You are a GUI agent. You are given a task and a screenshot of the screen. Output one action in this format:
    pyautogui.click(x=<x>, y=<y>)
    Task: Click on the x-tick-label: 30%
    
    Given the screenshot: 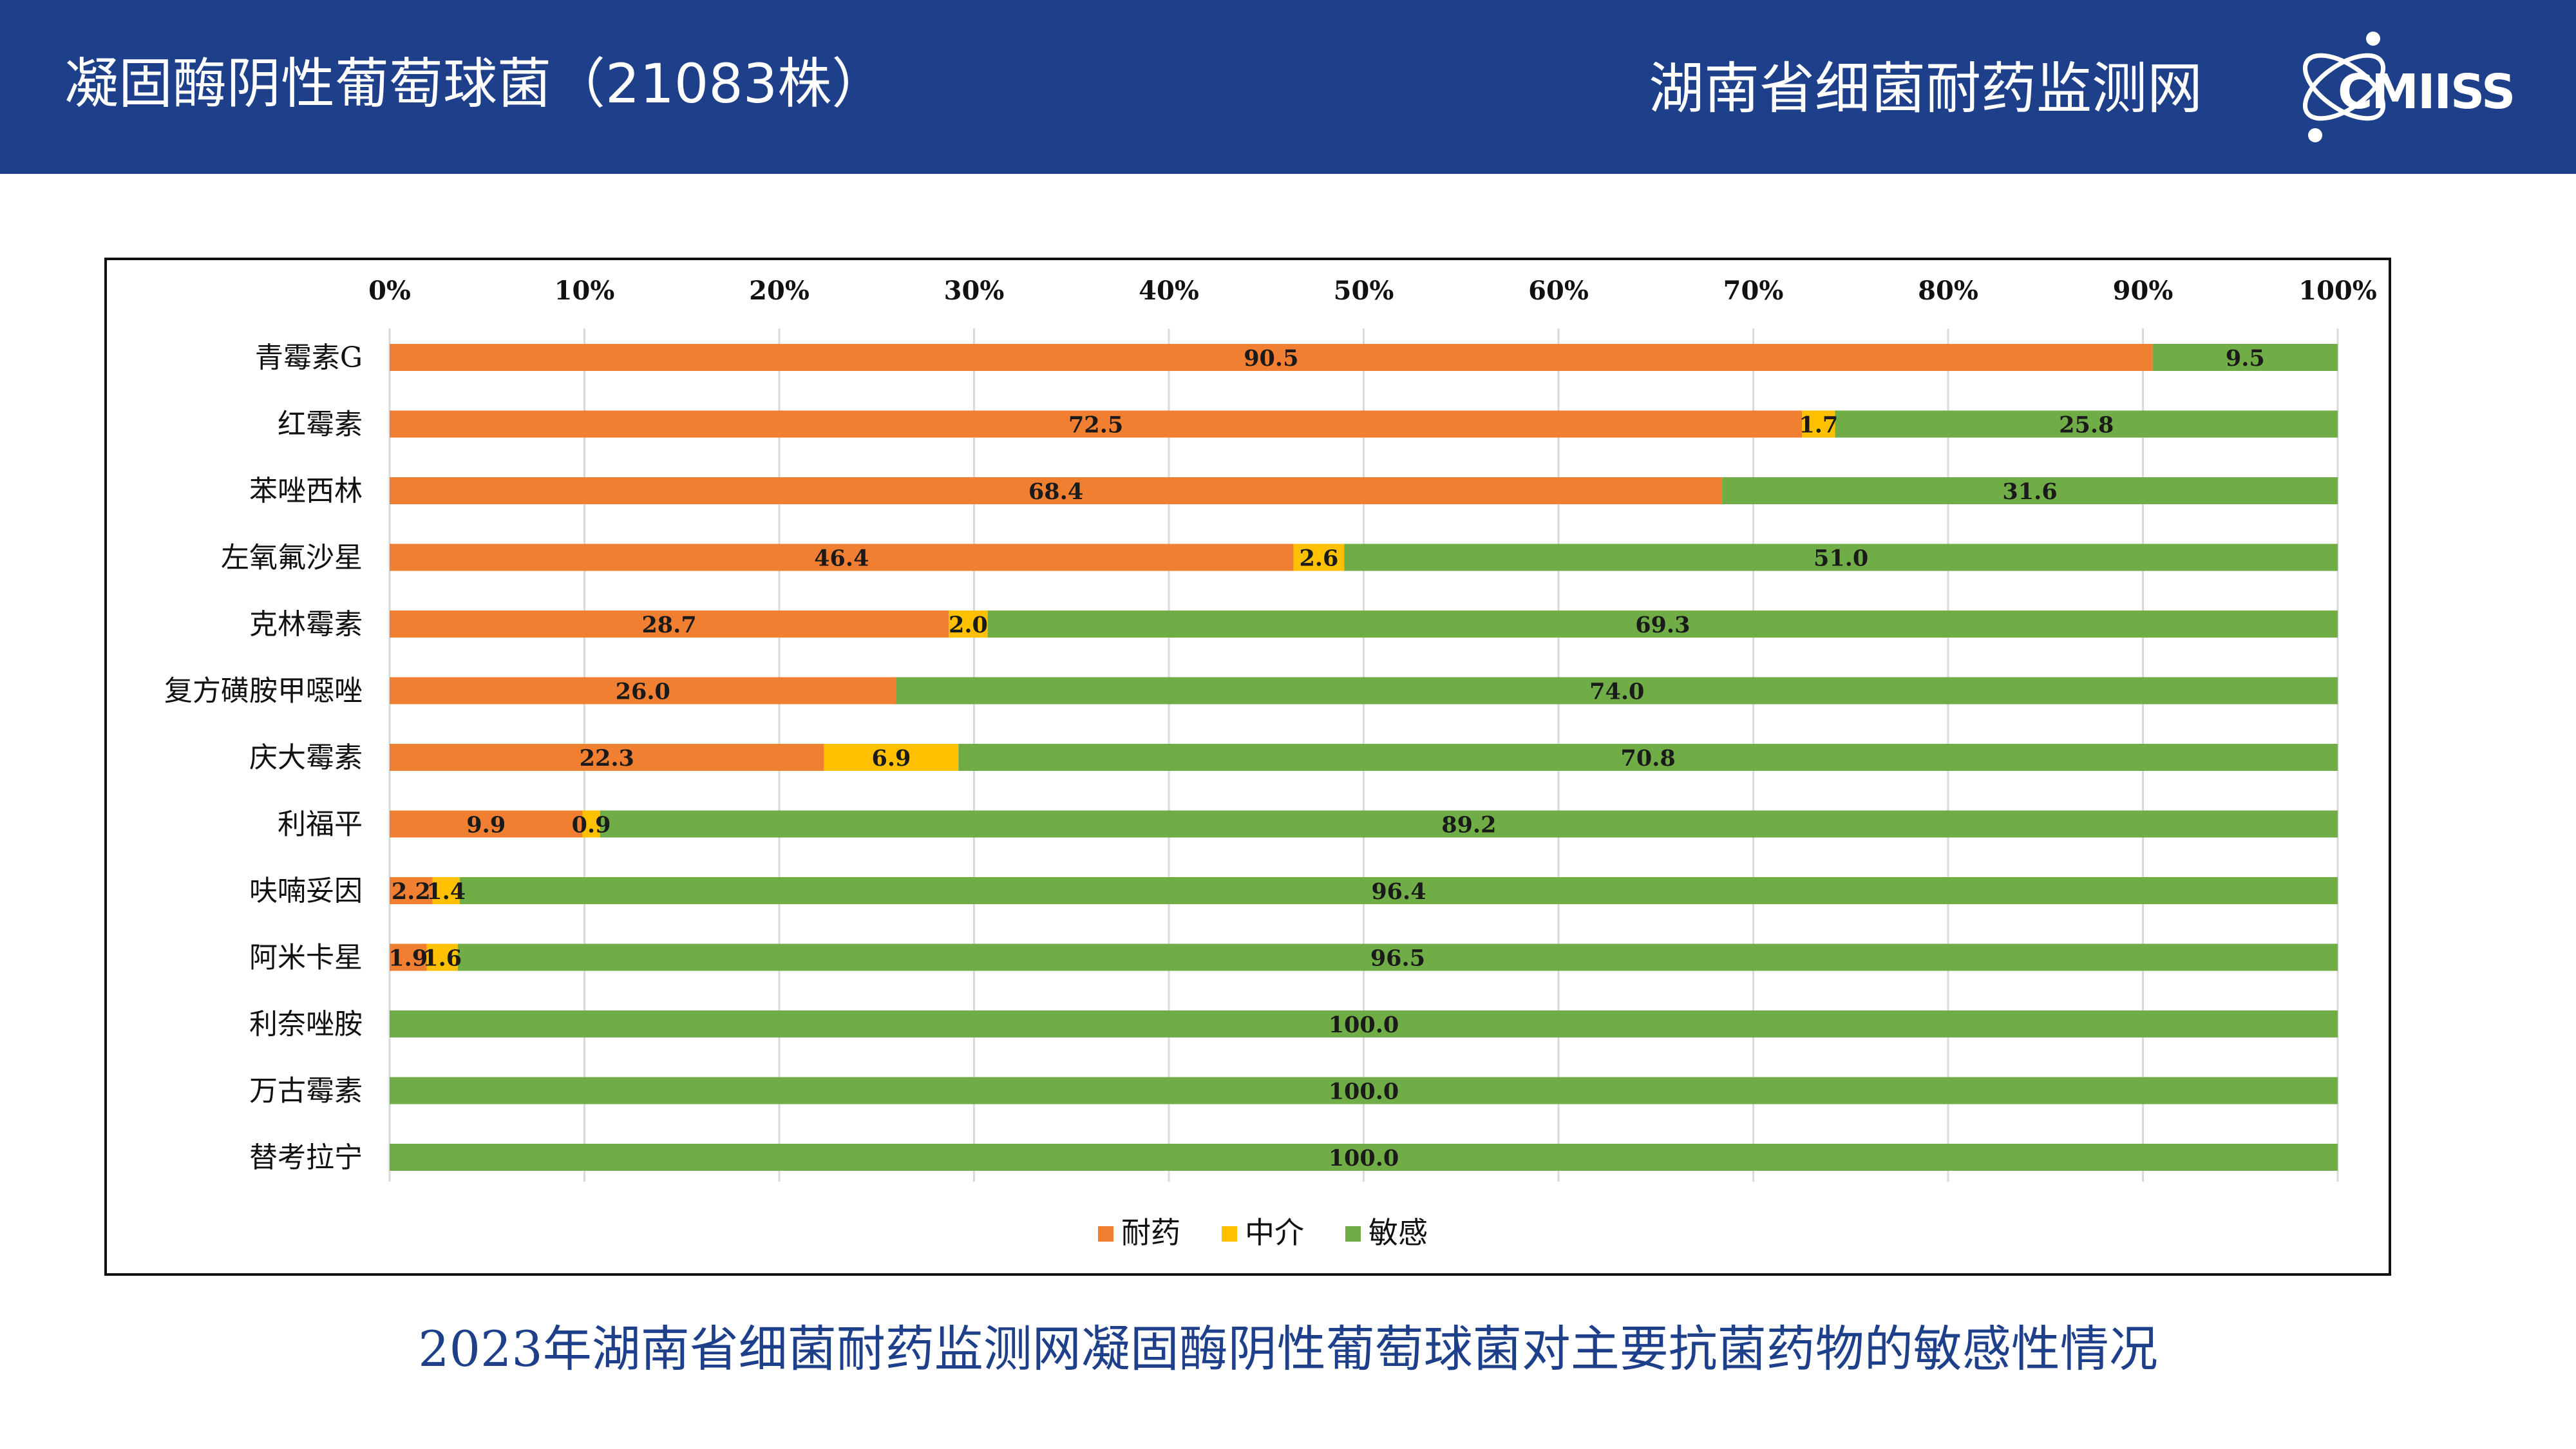 What is the action you would take?
    pyautogui.click(x=975, y=291)
    